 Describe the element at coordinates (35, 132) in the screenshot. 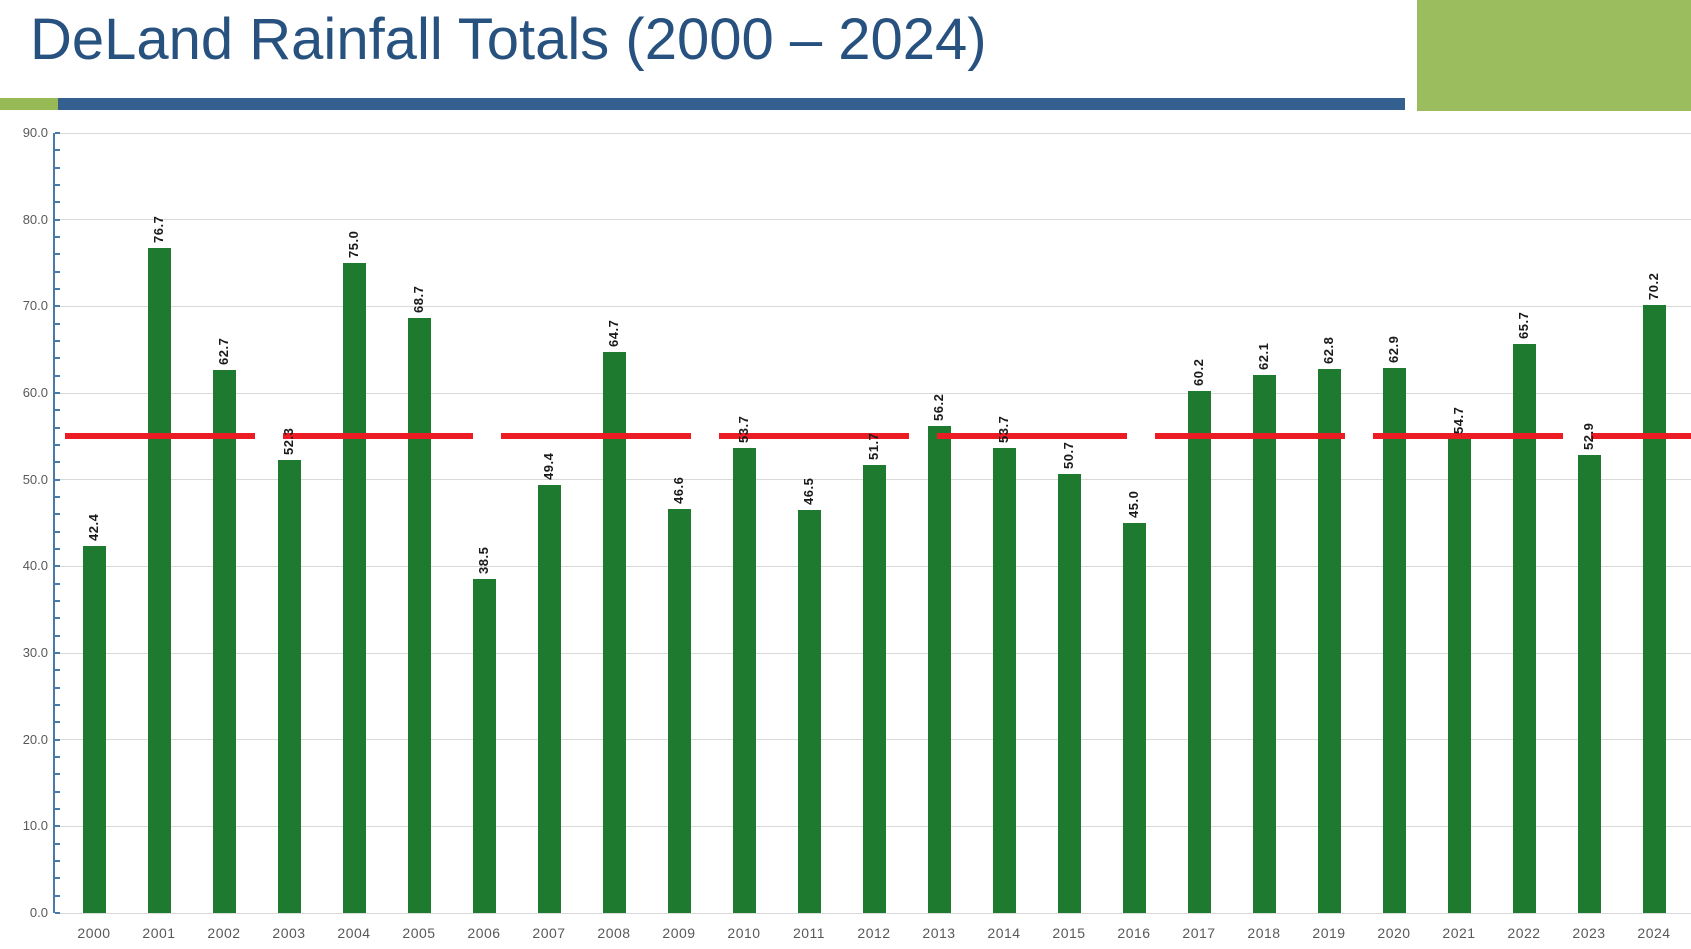

I see `y-axis-label: 90.0` at that location.